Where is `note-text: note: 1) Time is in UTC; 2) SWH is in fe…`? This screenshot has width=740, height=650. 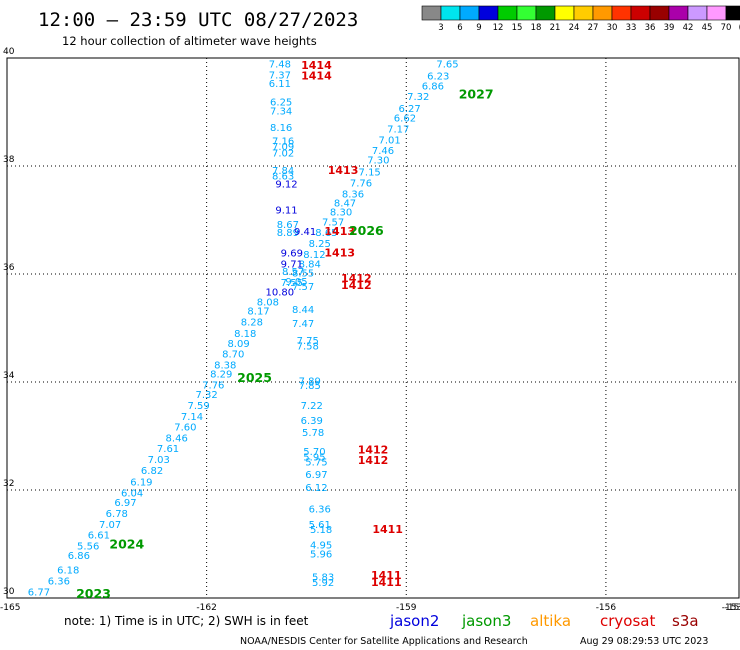 note-text: note: 1) Time is in UTC; 2) SWH is in fe… is located at coordinates (186, 621).